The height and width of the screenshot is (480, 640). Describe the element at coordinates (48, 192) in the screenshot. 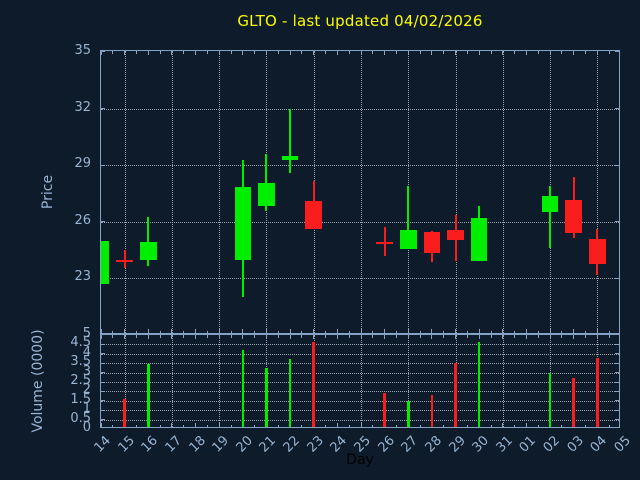

I see `price-axis-label: Price` at that location.